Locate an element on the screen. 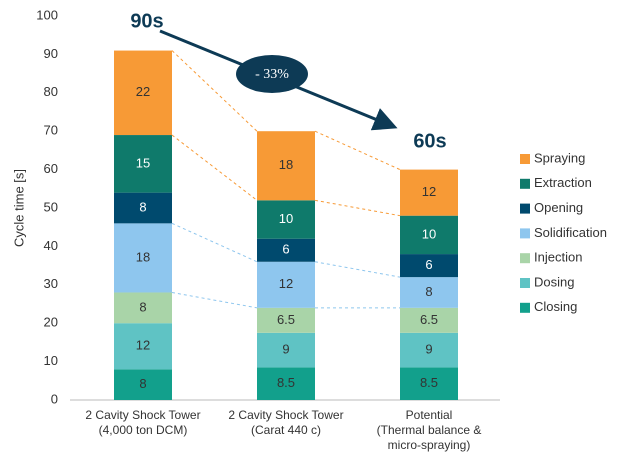 Image resolution: width=632 pixels, height=459 pixels. y-tick-label: 80 is located at coordinates (51, 91).